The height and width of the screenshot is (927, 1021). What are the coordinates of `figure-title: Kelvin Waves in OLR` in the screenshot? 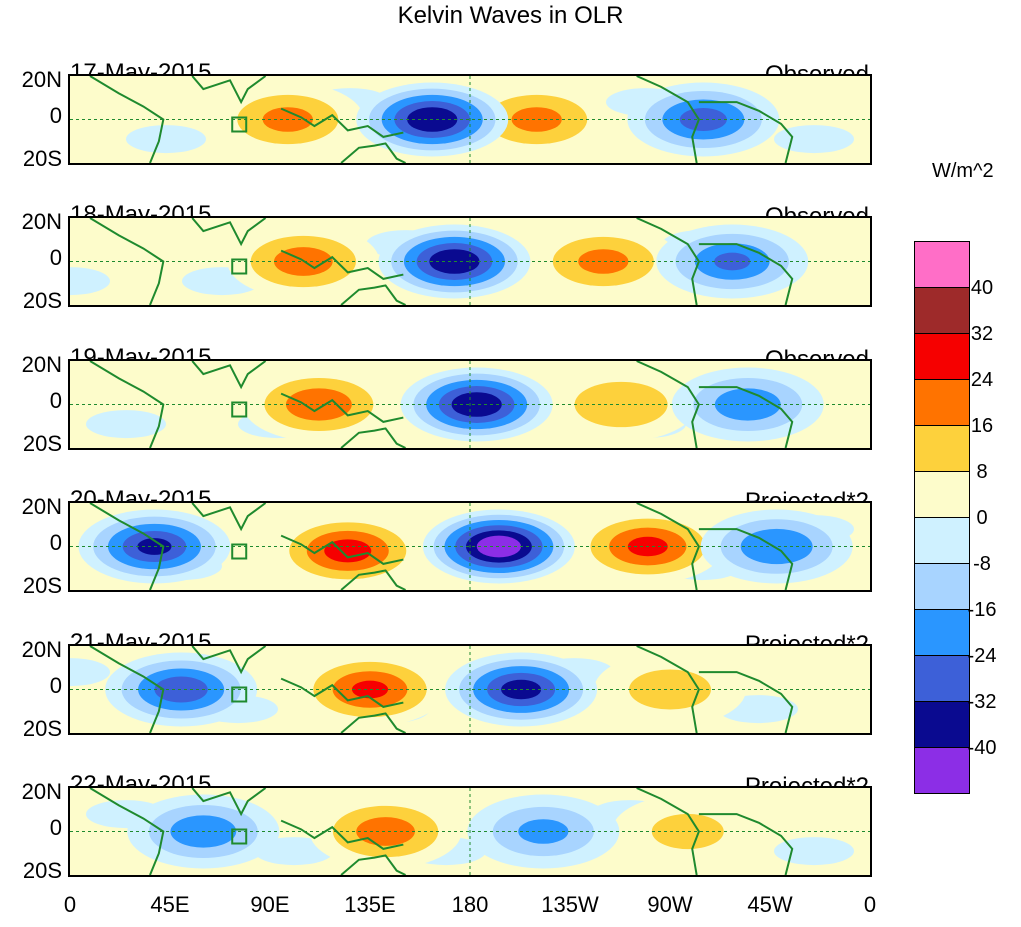 It's located at (510, 15).